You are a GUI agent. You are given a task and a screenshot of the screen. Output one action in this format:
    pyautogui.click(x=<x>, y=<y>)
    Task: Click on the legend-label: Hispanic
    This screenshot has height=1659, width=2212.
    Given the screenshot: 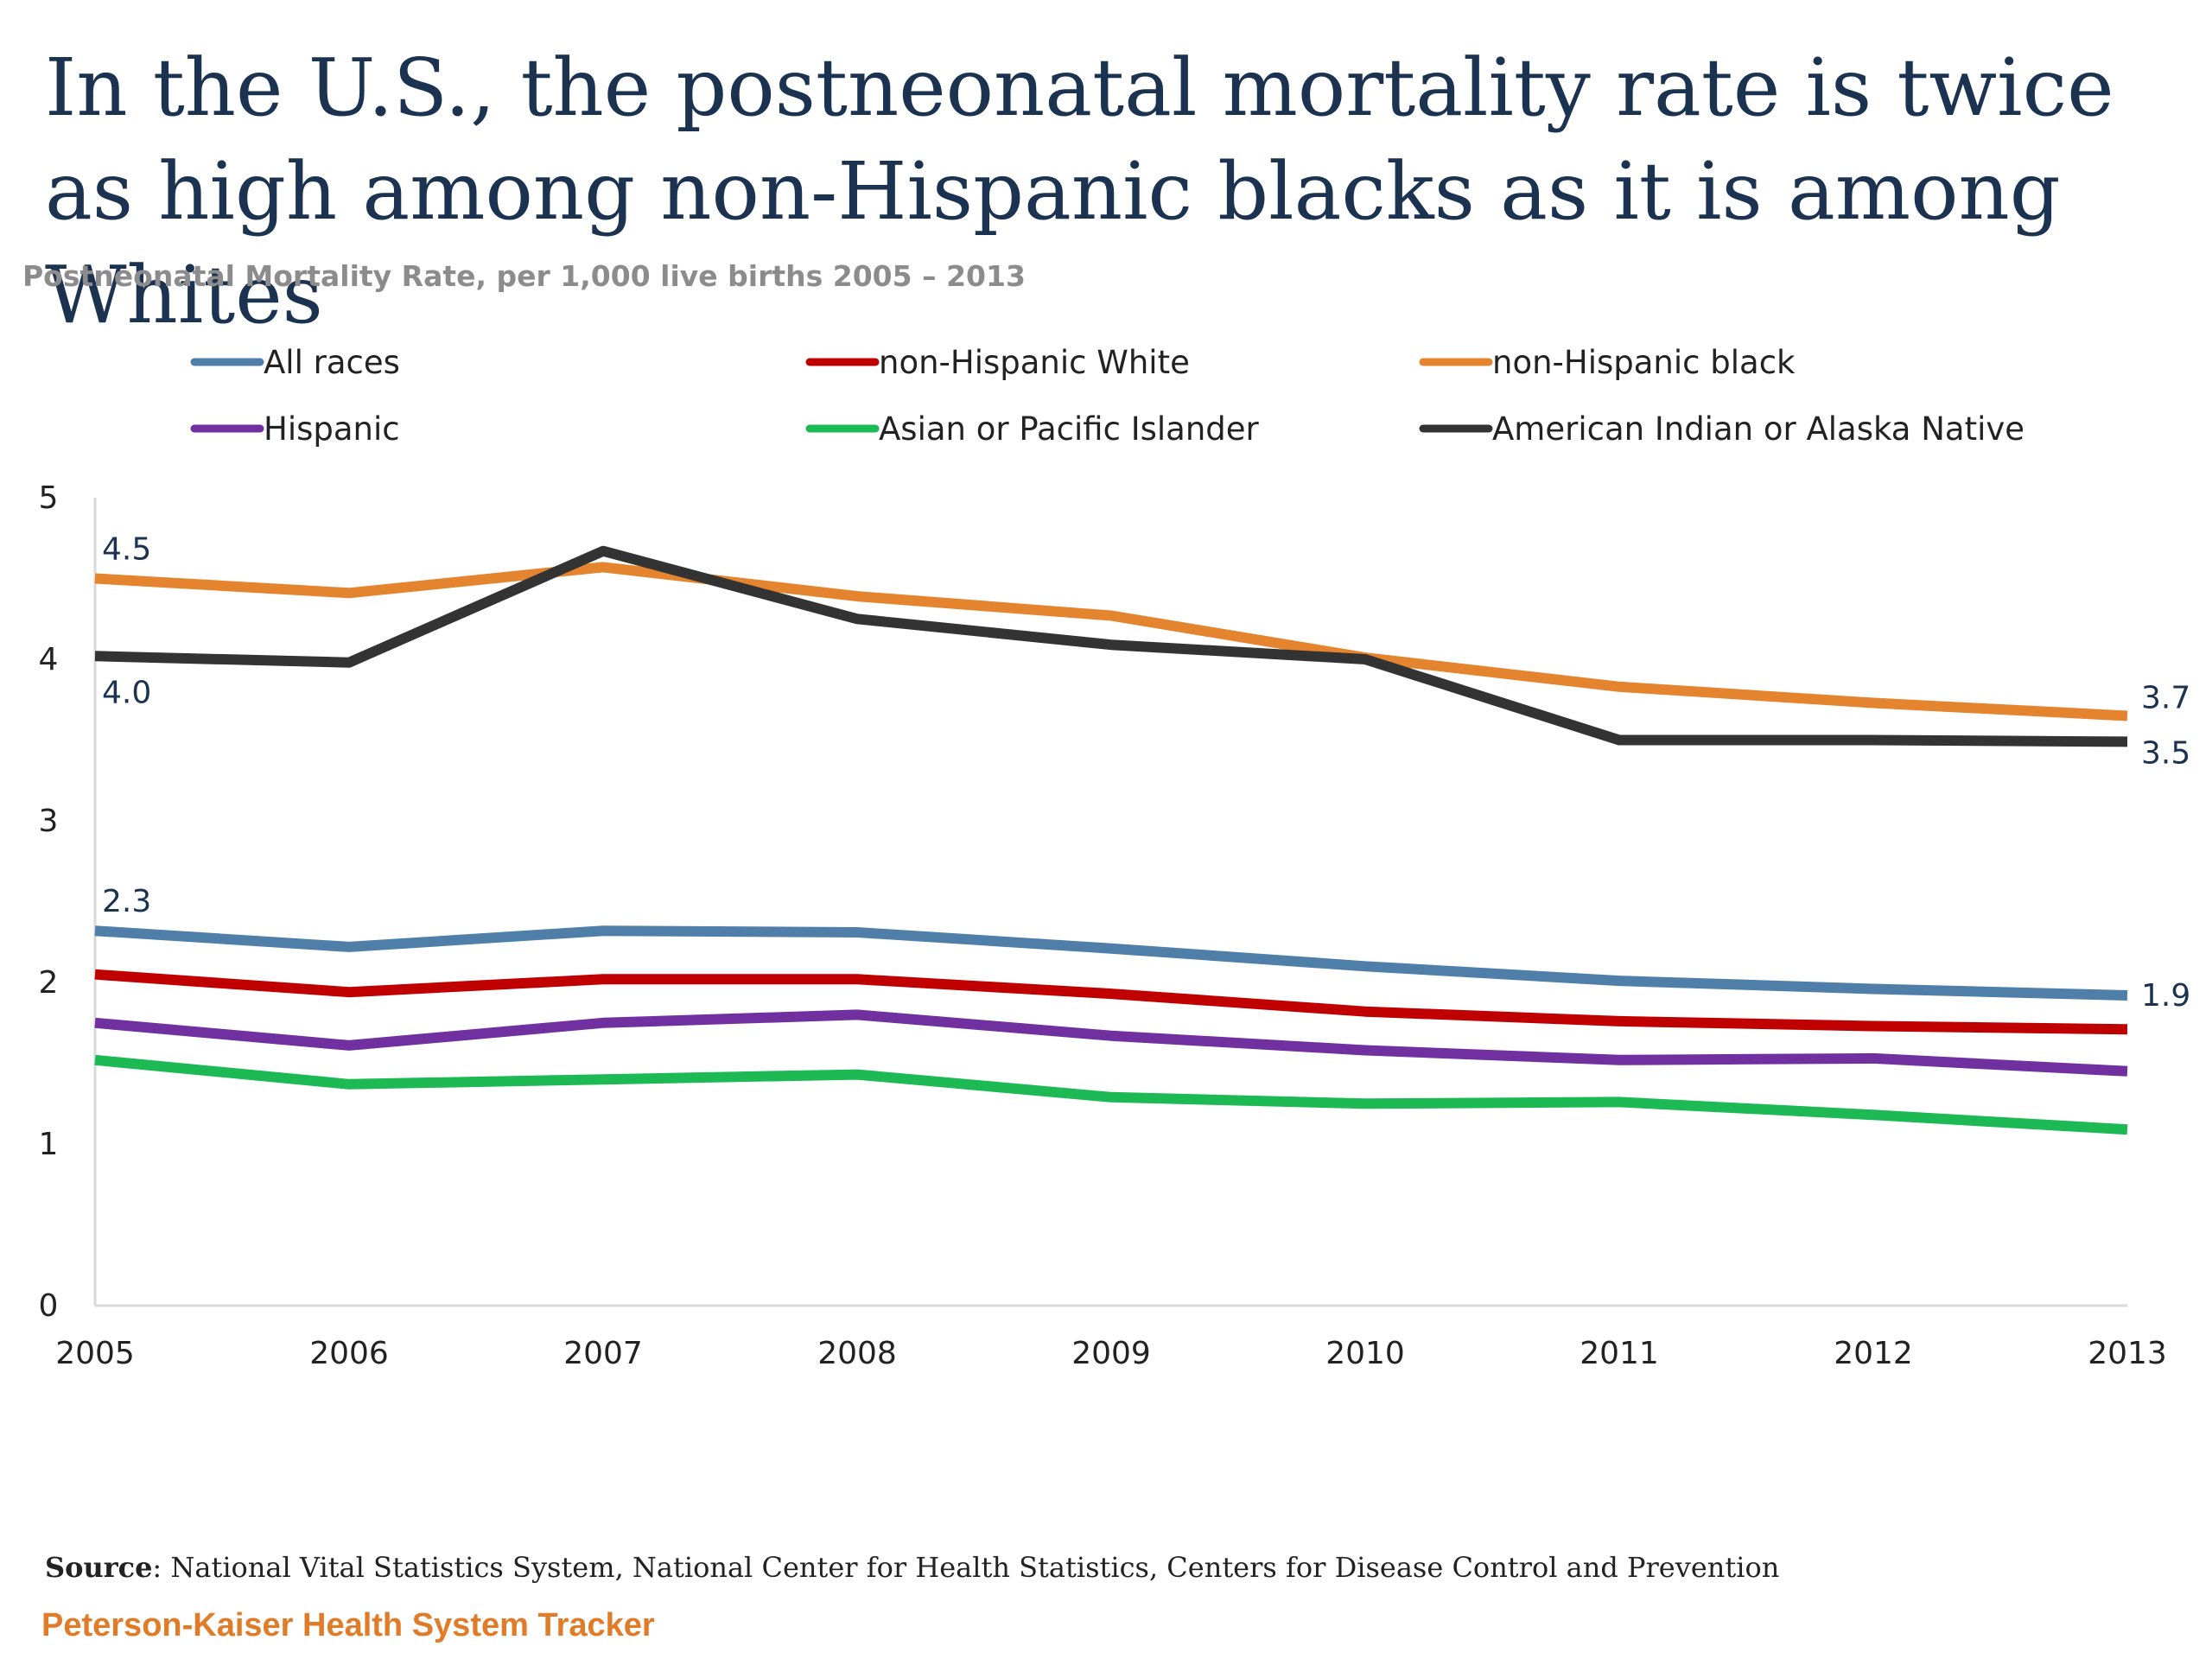 What is the action you would take?
    pyautogui.click(x=332, y=429)
    